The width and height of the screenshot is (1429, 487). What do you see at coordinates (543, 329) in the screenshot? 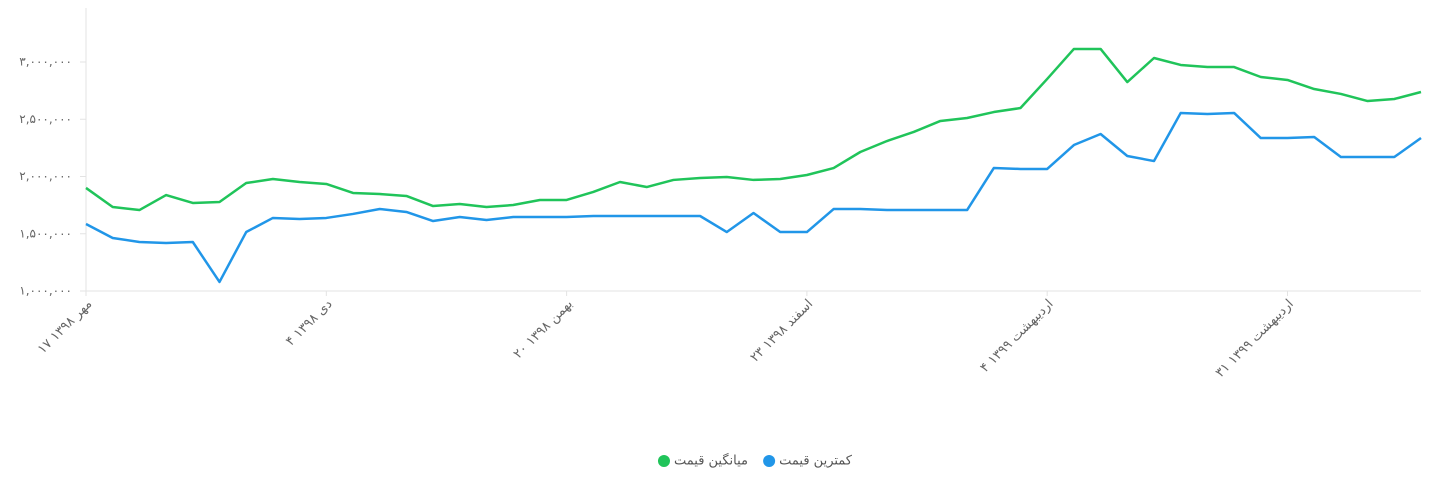
I see `x-tick-label: ۲۰ بهمن ۱۳۹۸` at bounding box center [543, 329].